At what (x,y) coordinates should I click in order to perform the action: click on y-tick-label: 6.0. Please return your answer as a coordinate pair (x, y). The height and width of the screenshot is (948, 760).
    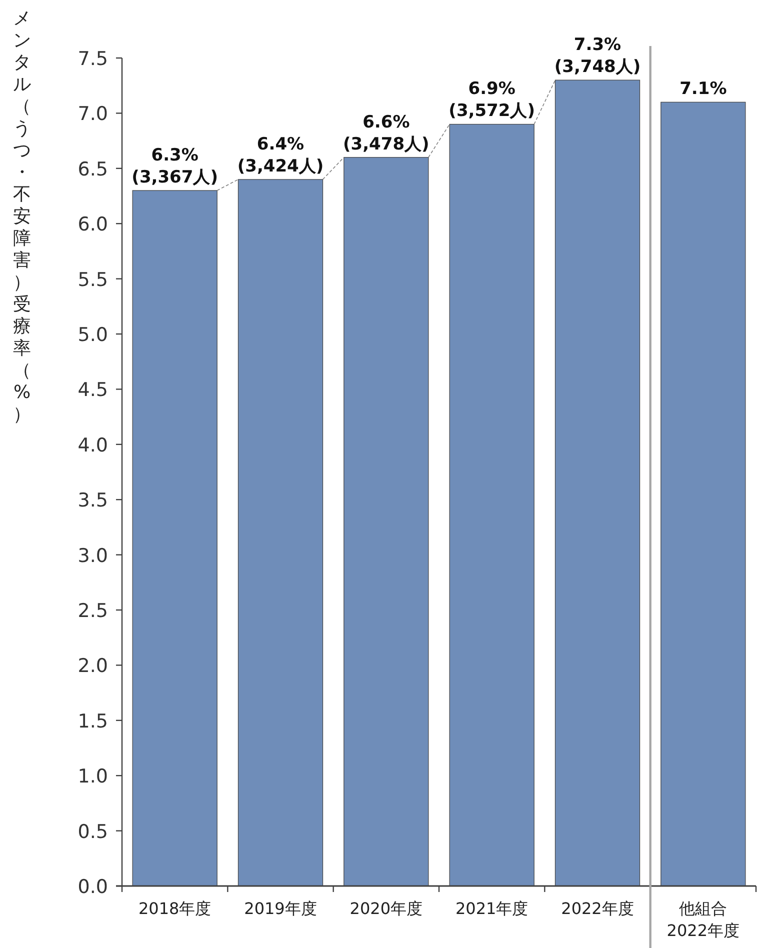
    Looking at the image, I should click on (93, 225).